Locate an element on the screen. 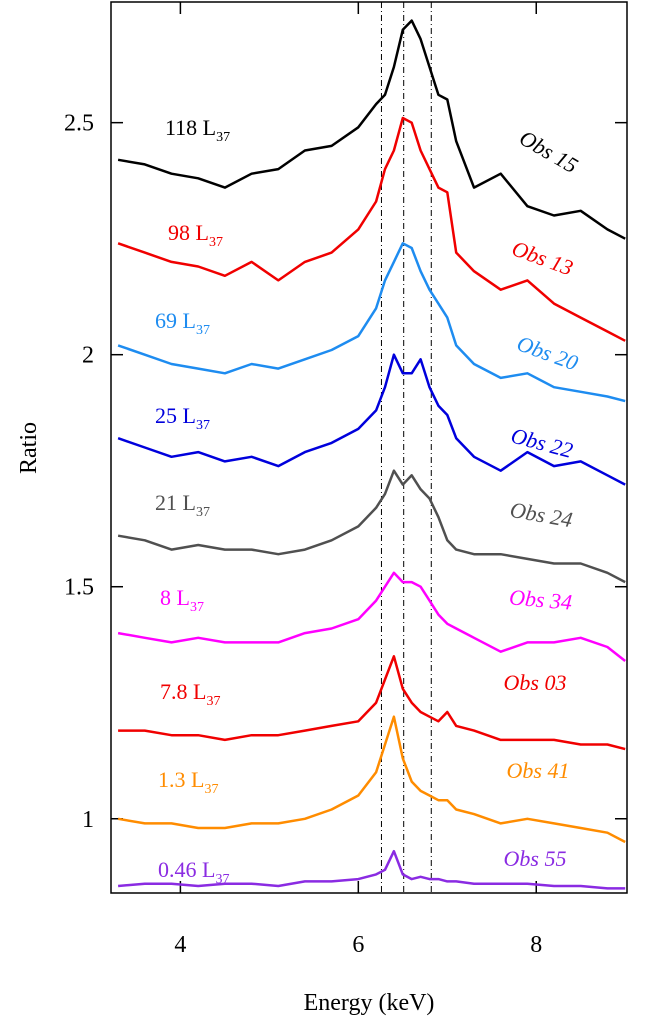 The height and width of the screenshot is (1022, 651). luminosity-text: 0.46 L is located at coordinates (186, 869).